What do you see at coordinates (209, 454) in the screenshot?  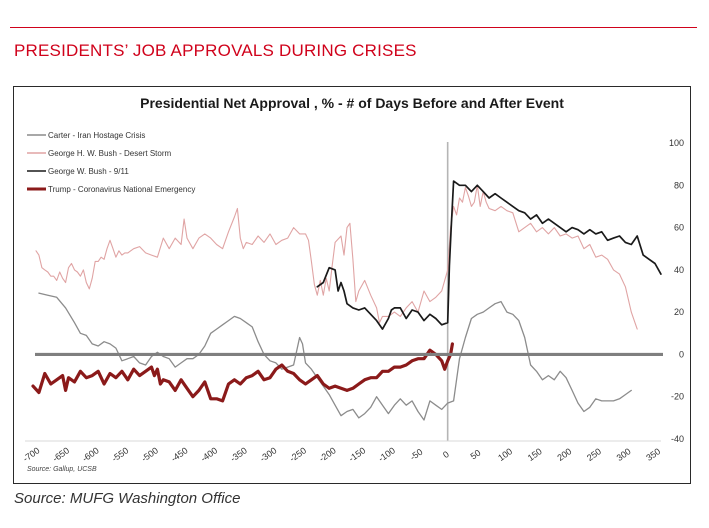 I see `x-tick-label: -400` at bounding box center [209, 454].